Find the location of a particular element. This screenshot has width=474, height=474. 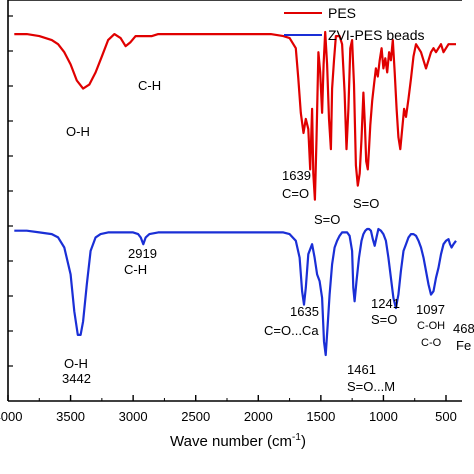

x-tick-label-1500: 1500 is located at coordinates (320, 416).